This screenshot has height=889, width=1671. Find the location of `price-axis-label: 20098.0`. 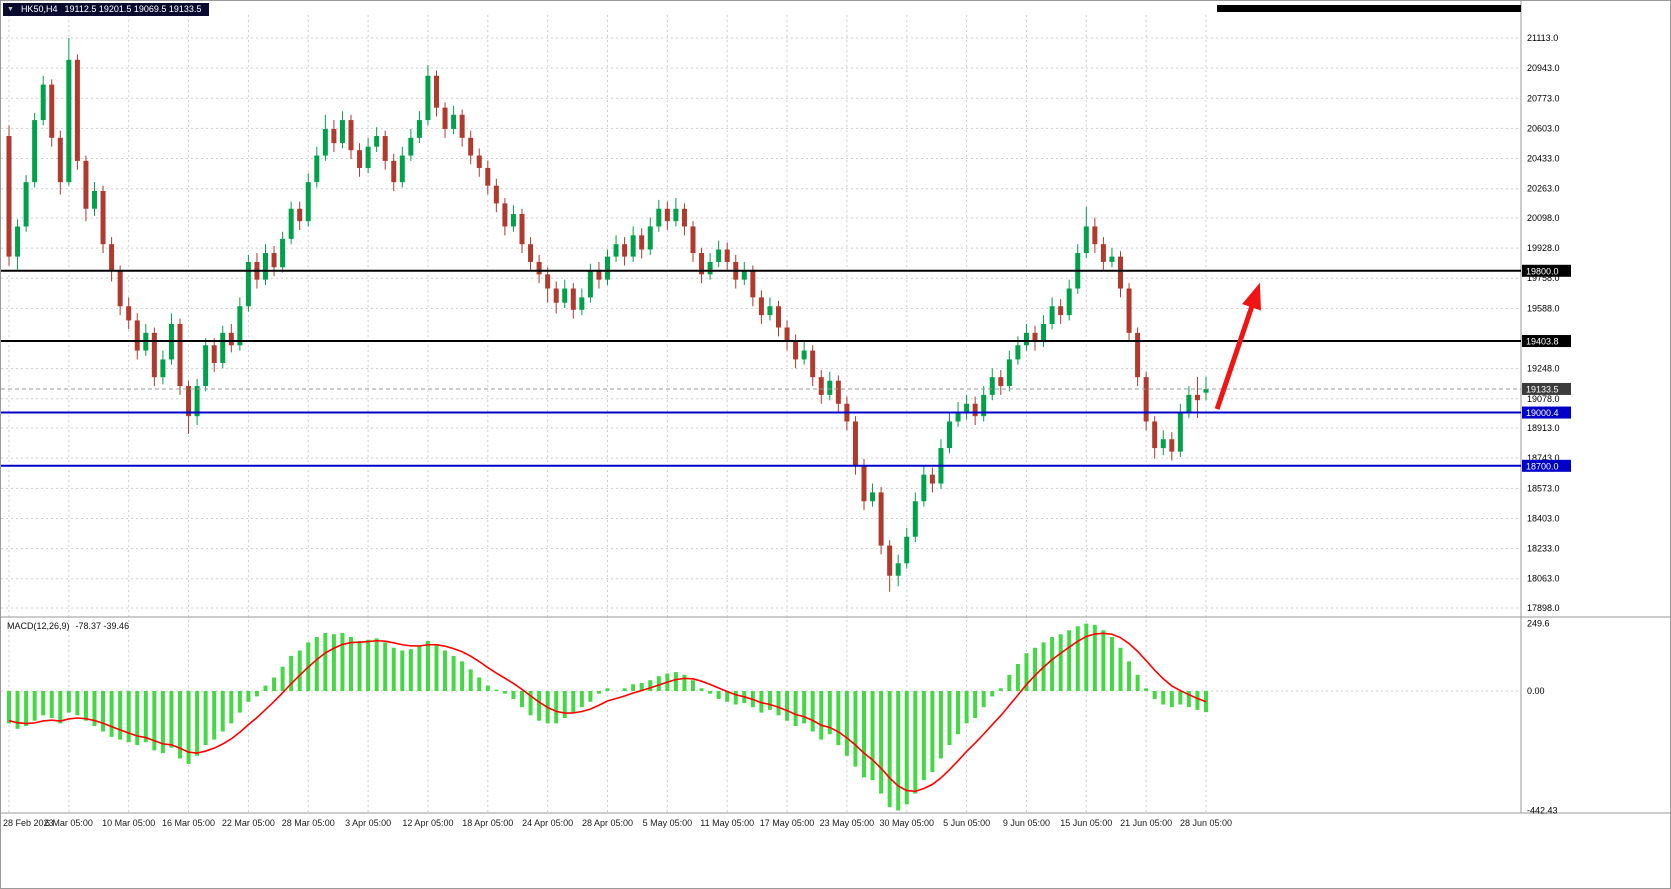

price-axis-label: 20098.0 is located at coordinates (1543, 218).